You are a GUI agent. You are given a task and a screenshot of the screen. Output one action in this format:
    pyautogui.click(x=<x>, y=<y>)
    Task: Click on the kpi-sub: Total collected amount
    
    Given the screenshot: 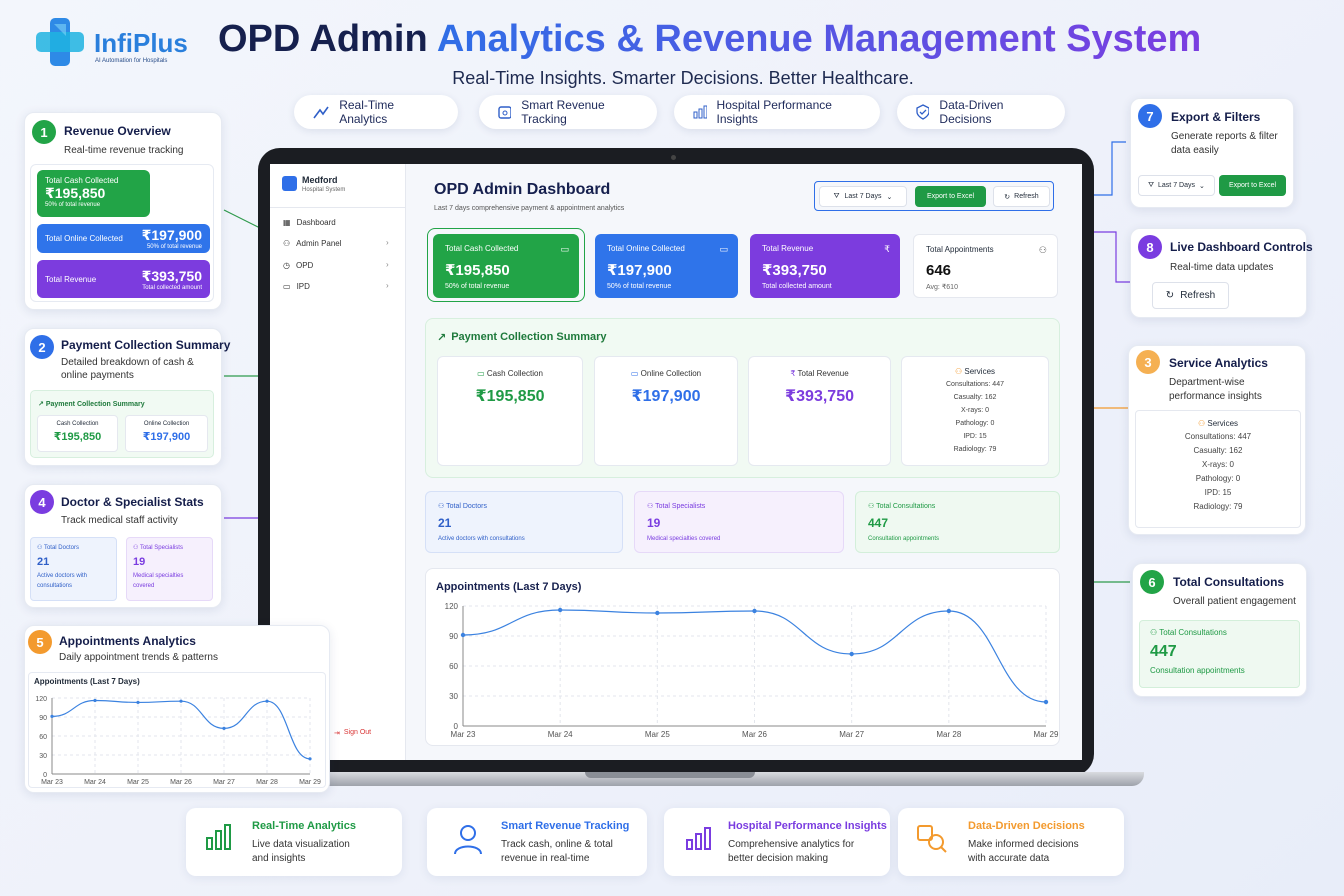 What is the action you would take?
    pyautogui.click(x=797, y=286)
    